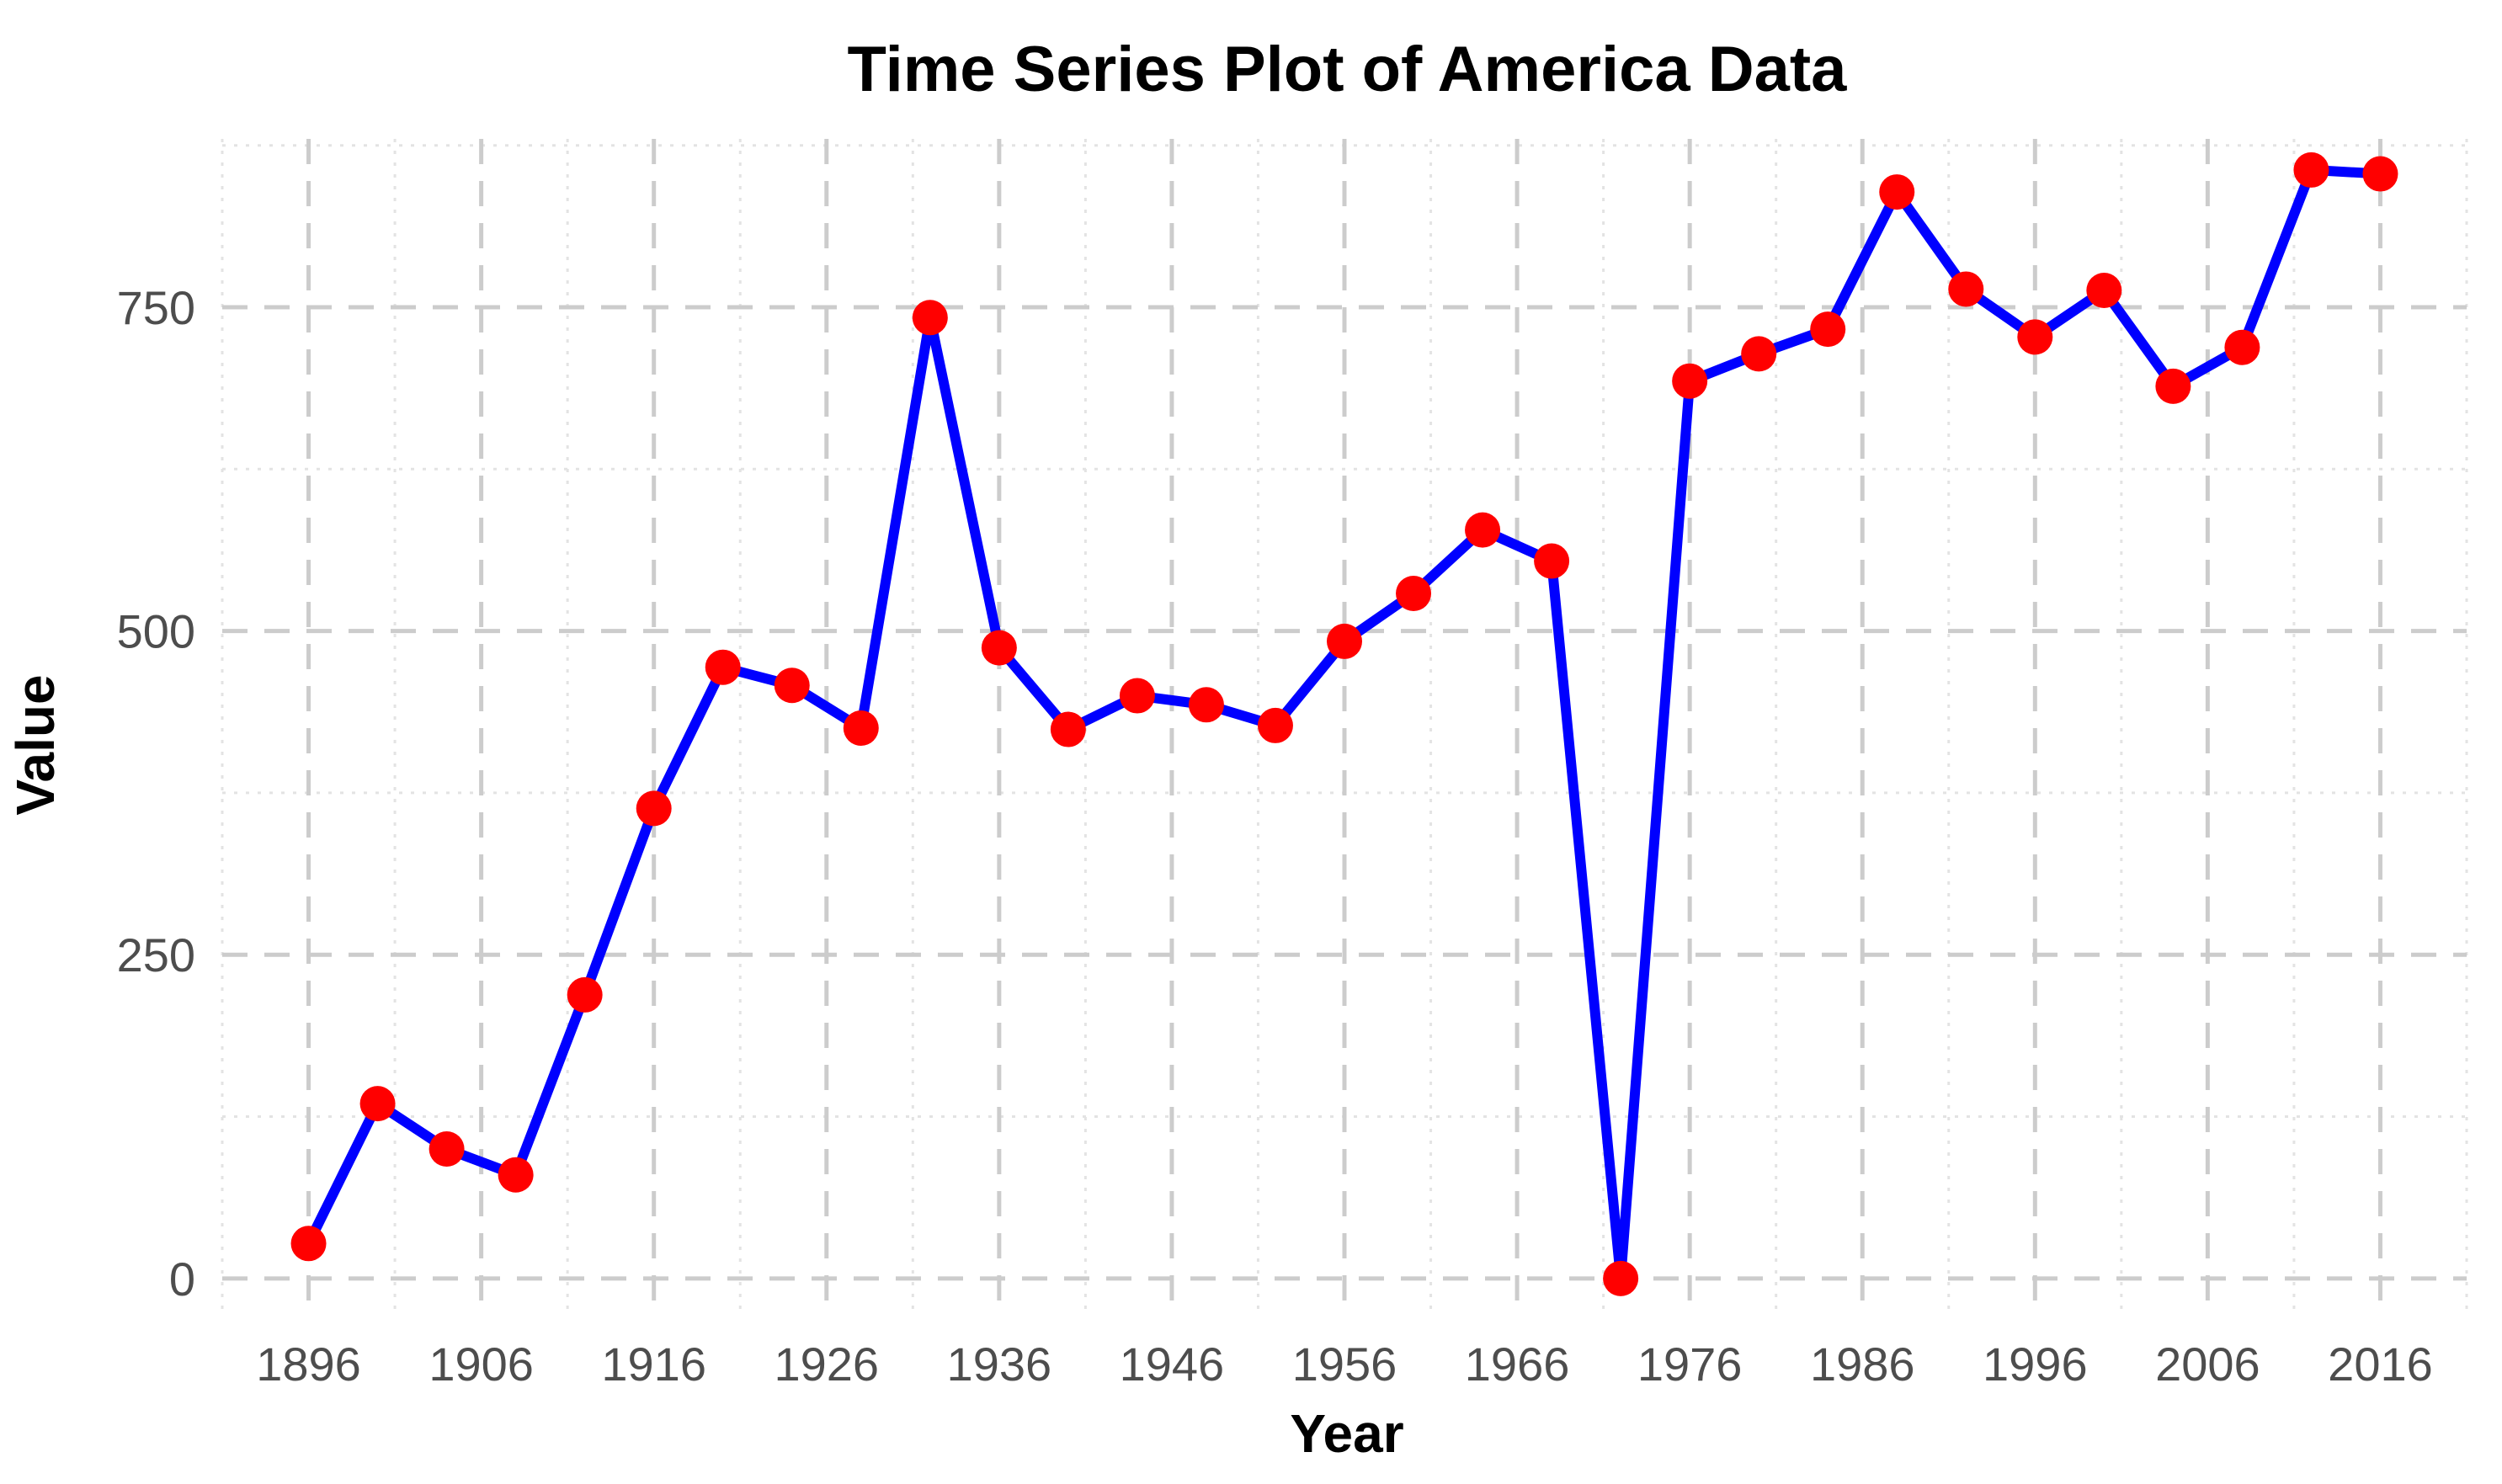 The image size is (2502, 1484). I want to click on x-tick-label: 1936, so click(999, 1364).